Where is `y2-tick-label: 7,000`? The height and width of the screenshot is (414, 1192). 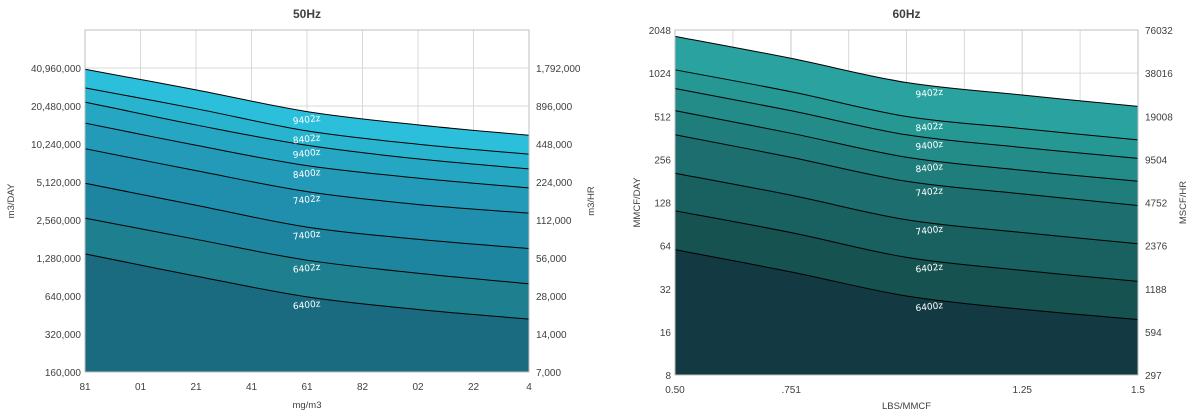
y2-tick-label: 7,000 is located at coordinates (548, 373).